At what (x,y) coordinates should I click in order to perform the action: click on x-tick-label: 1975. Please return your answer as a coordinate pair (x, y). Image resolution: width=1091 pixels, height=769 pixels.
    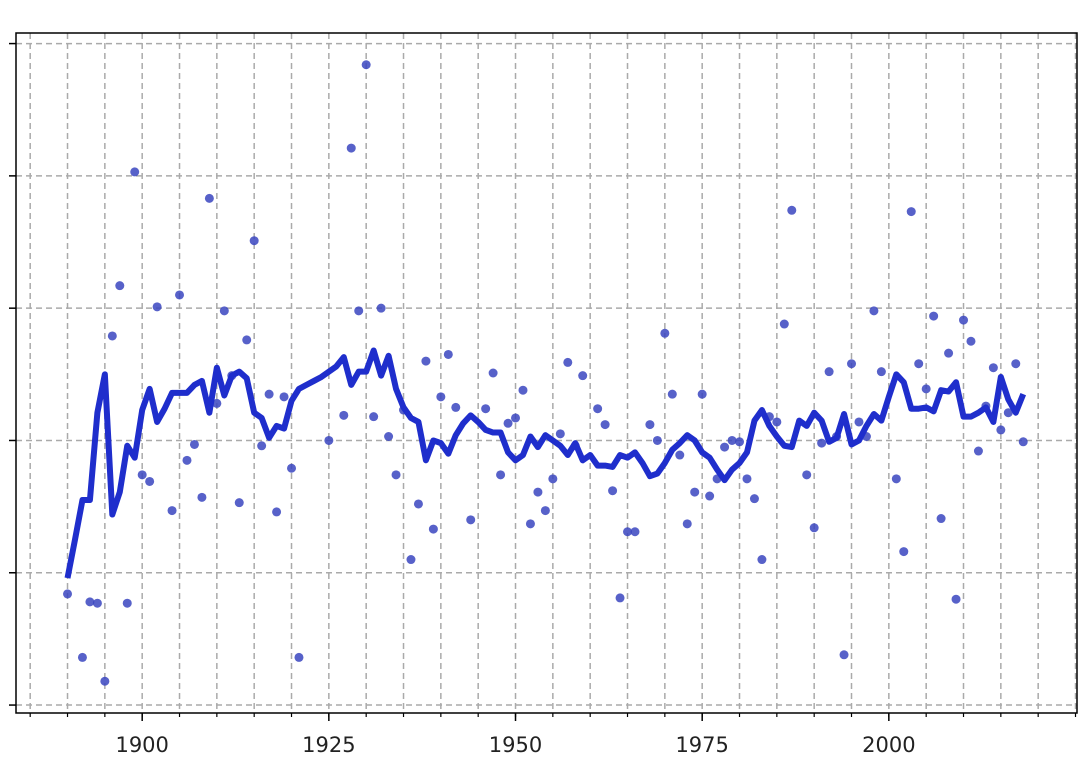
    Looking at the image, I should click on (701, 745).